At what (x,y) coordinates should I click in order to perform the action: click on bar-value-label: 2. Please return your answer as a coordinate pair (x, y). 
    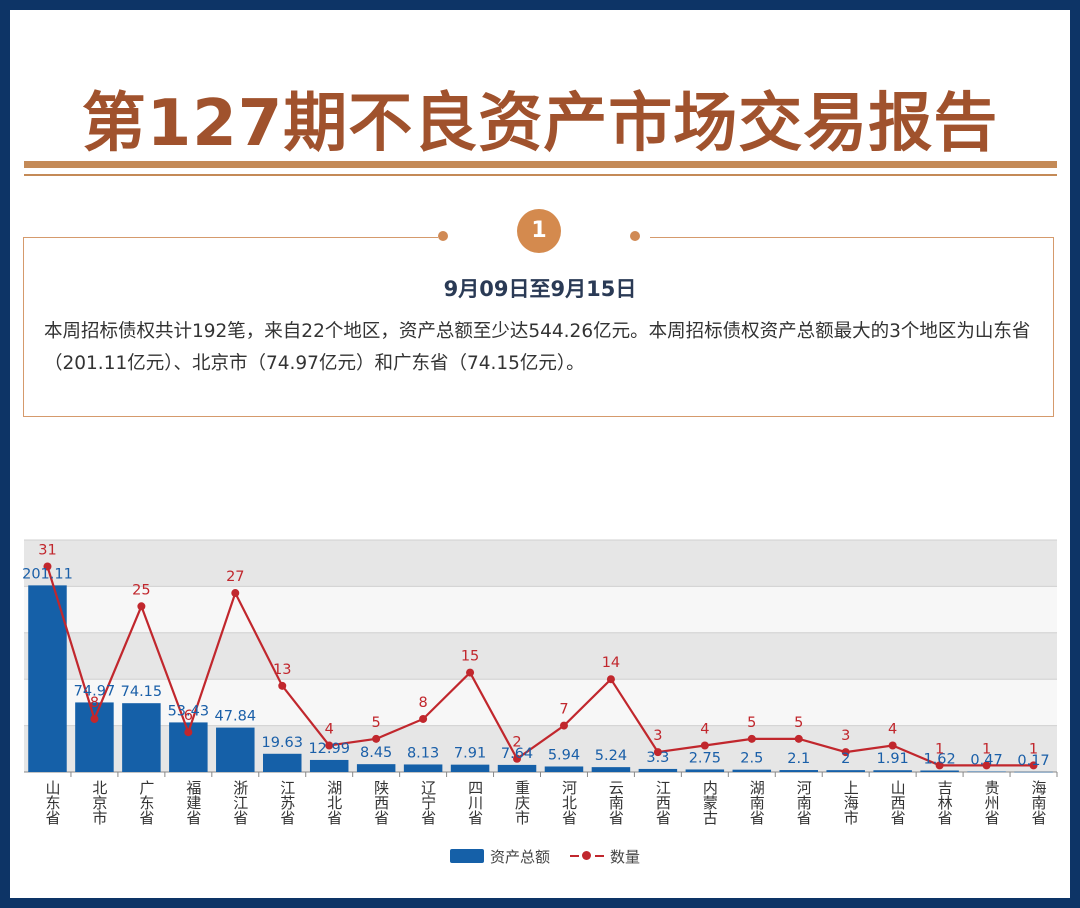
    Looking at the image, I should click on (845, 759).